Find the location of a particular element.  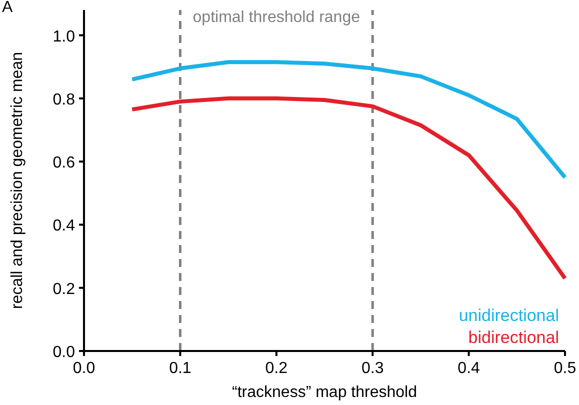

x-tick-label: 0.0 is located at coordinates (84, 368).